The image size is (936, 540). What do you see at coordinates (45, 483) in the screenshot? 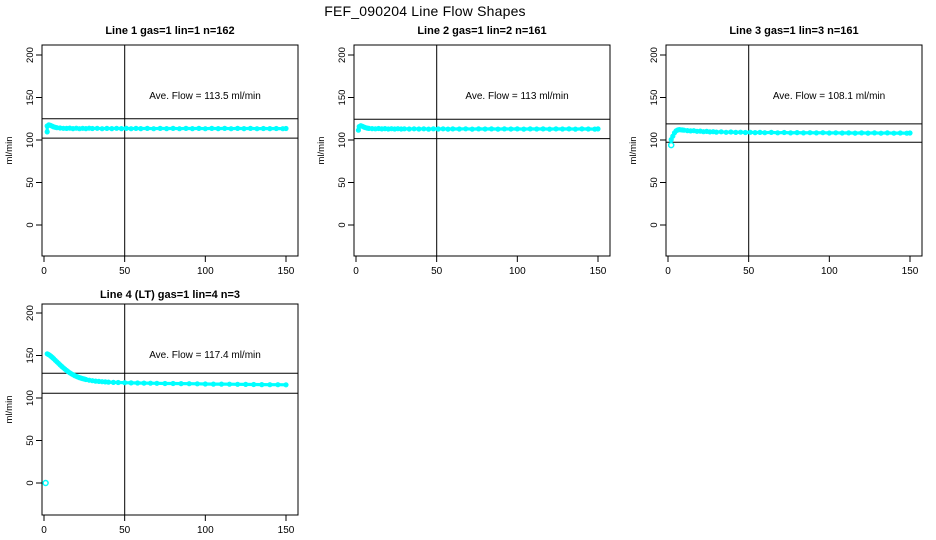
I see `outlier-point` at bounding box center [45, 483].